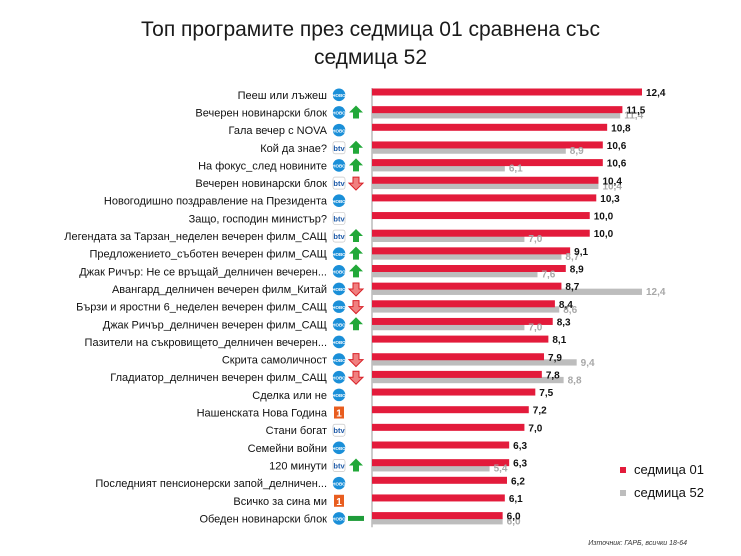 The width and height of the screenshot is (741, 556). I want to click on value-label-week52: 7,0, so click(535, 327).